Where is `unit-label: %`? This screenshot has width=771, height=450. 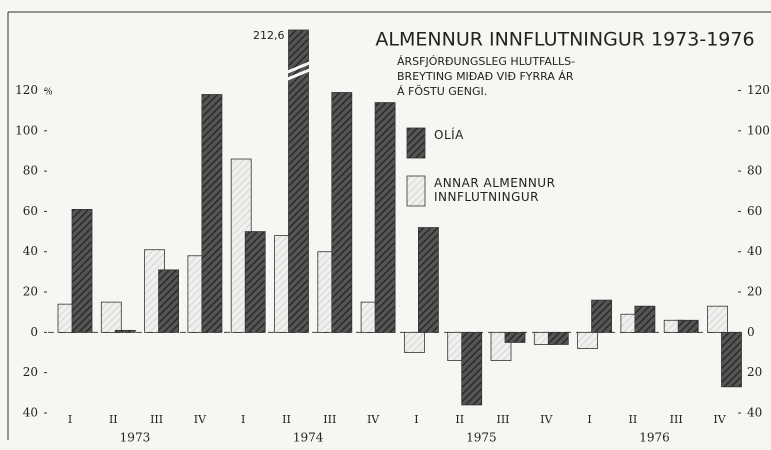
unit-label: % is located at coordinates (48, 93).